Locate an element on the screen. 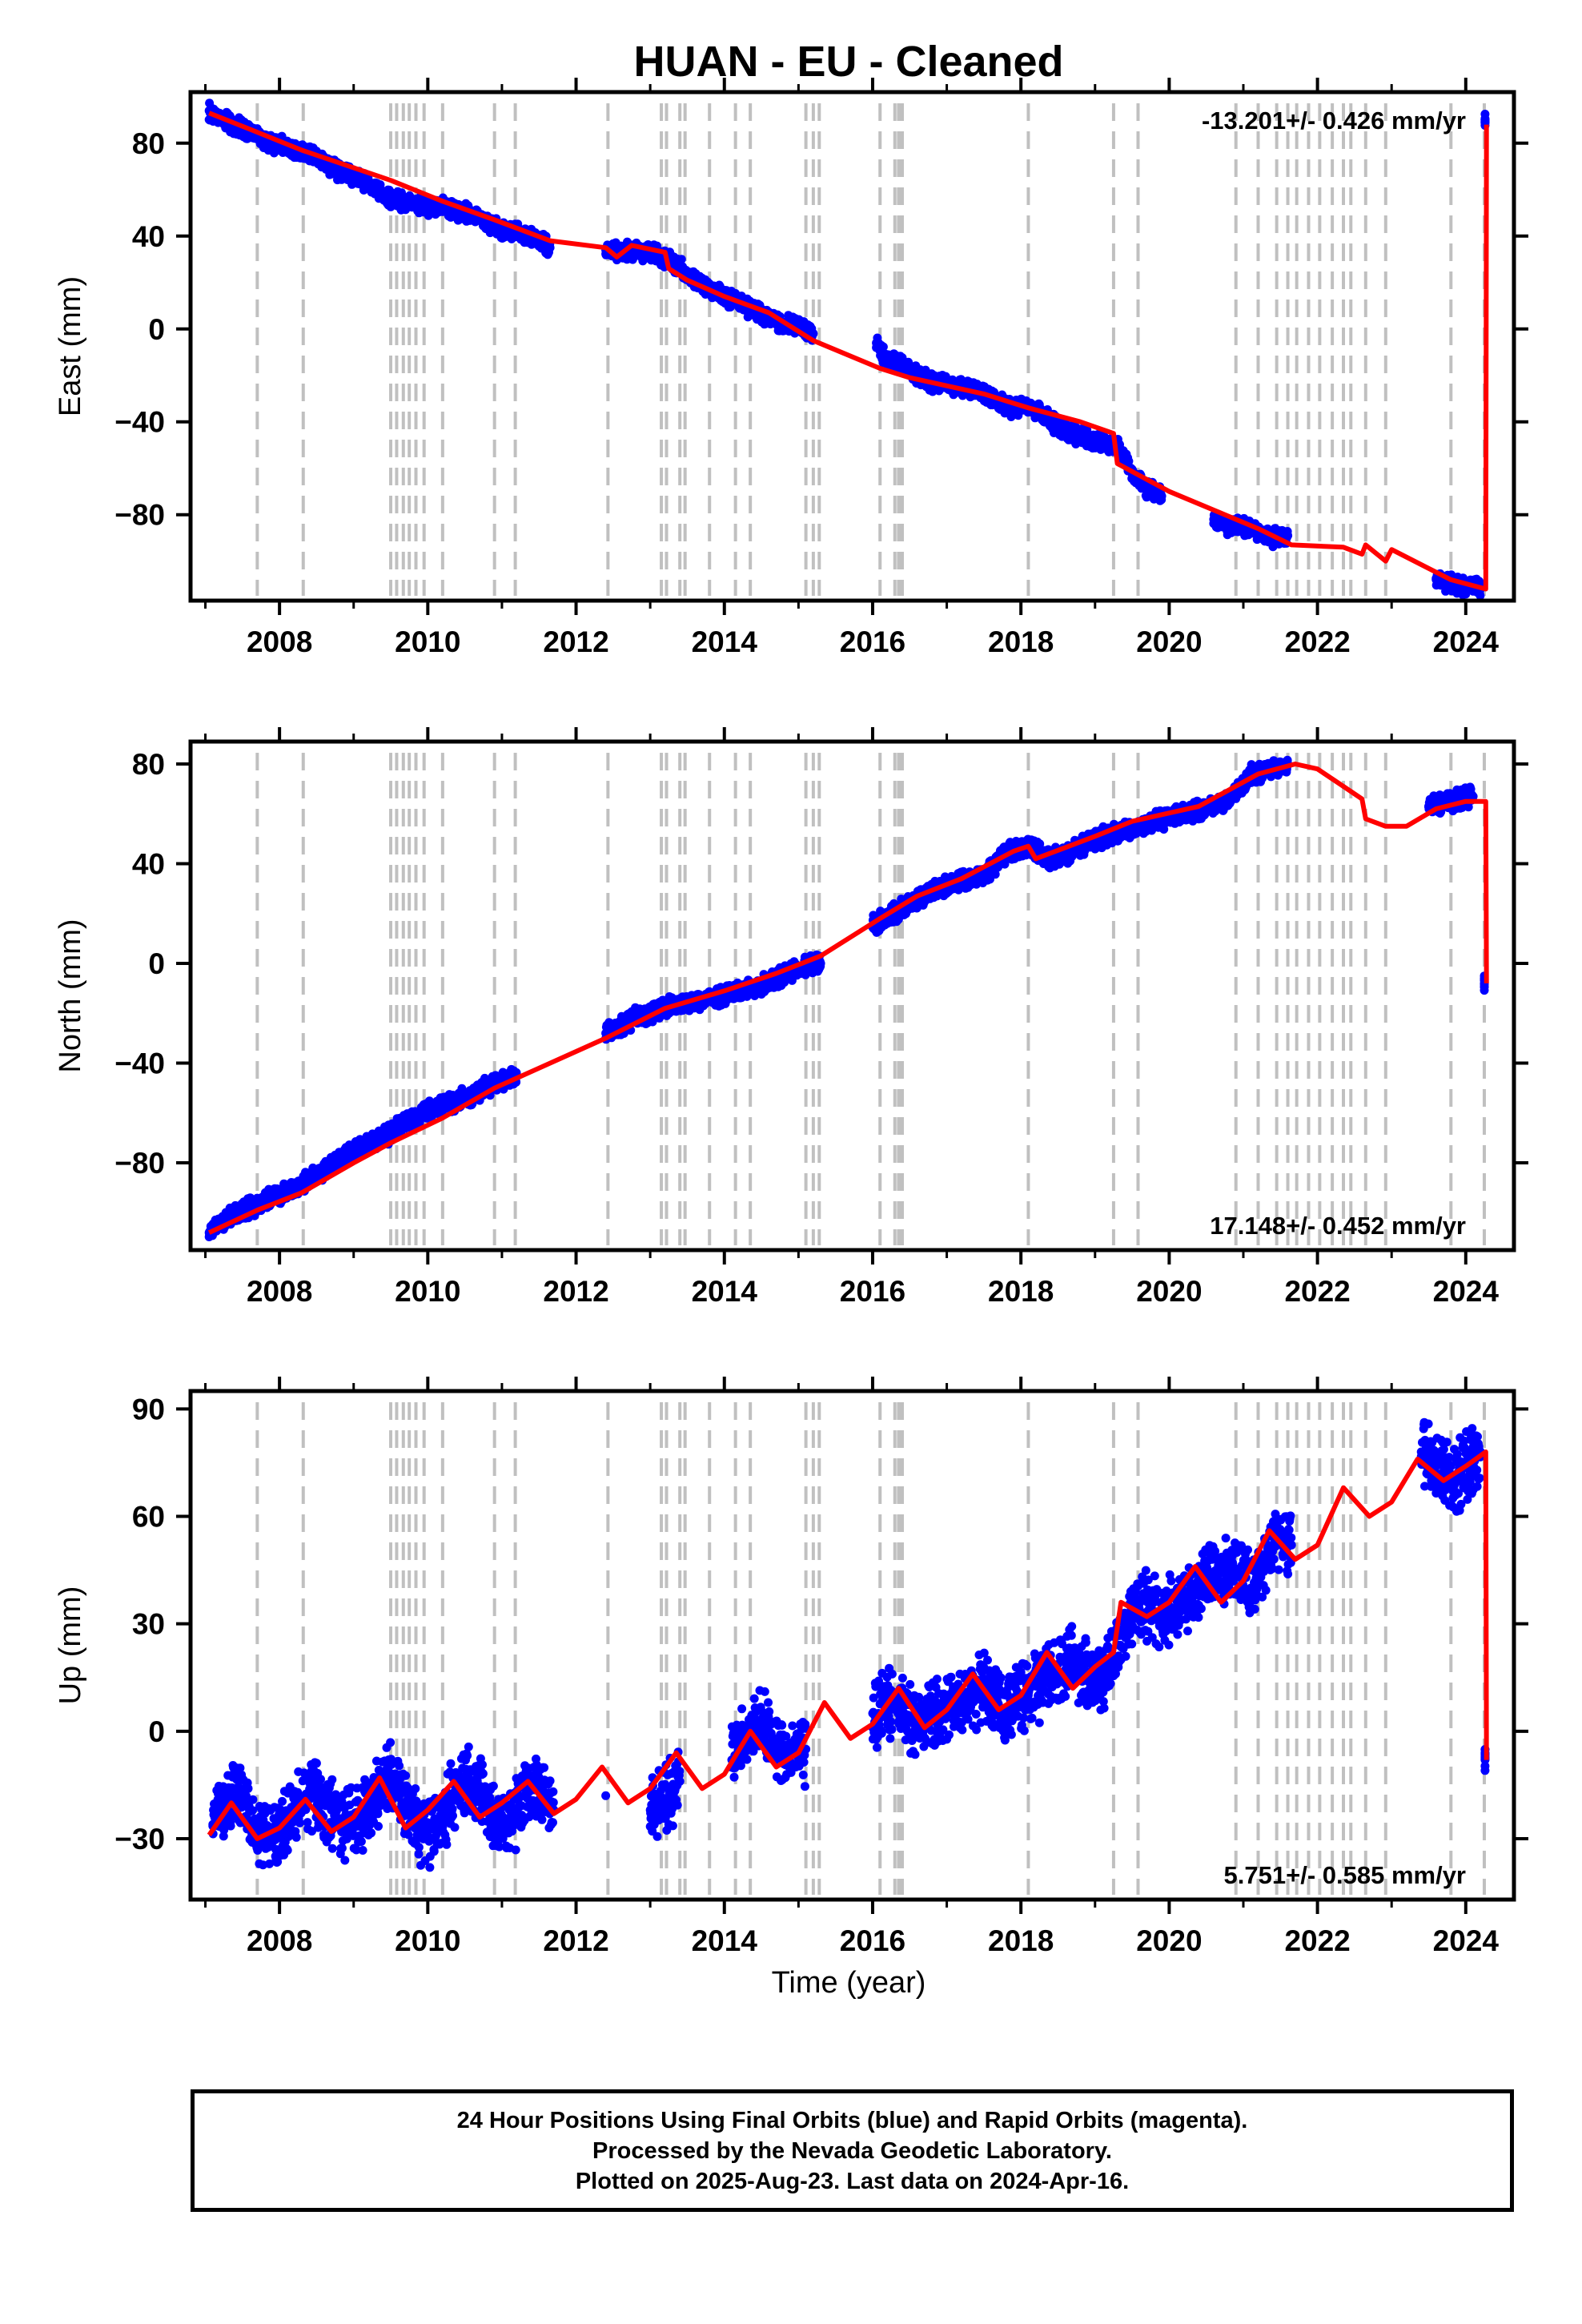 The height and width of the screenshot is (2324, 1582). east-y-tick-label: 80 is located at coordinates (148, 143).